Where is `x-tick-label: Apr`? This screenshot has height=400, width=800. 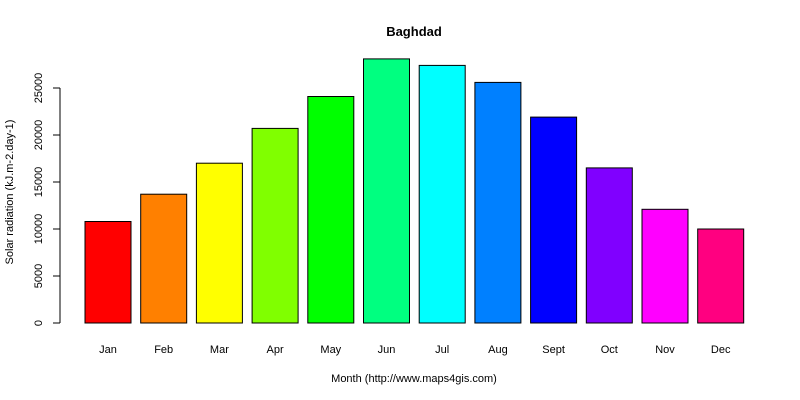 x-tick-label: Apr is located at coordinates (275, 350).